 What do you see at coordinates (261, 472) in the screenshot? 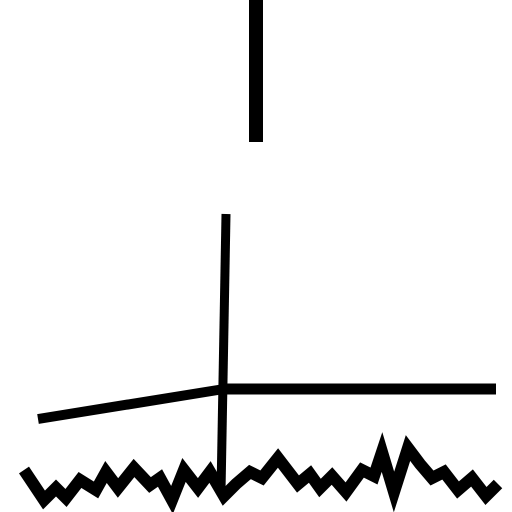
I see `jagged-ground-line` at bounding box center [261, 472].